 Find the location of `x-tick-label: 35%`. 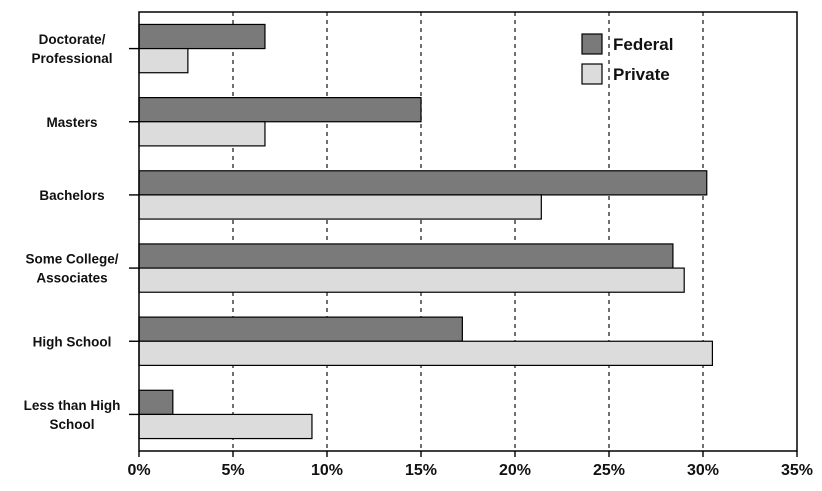

x-tick-label: 35% is located at coordinates (797, 470).